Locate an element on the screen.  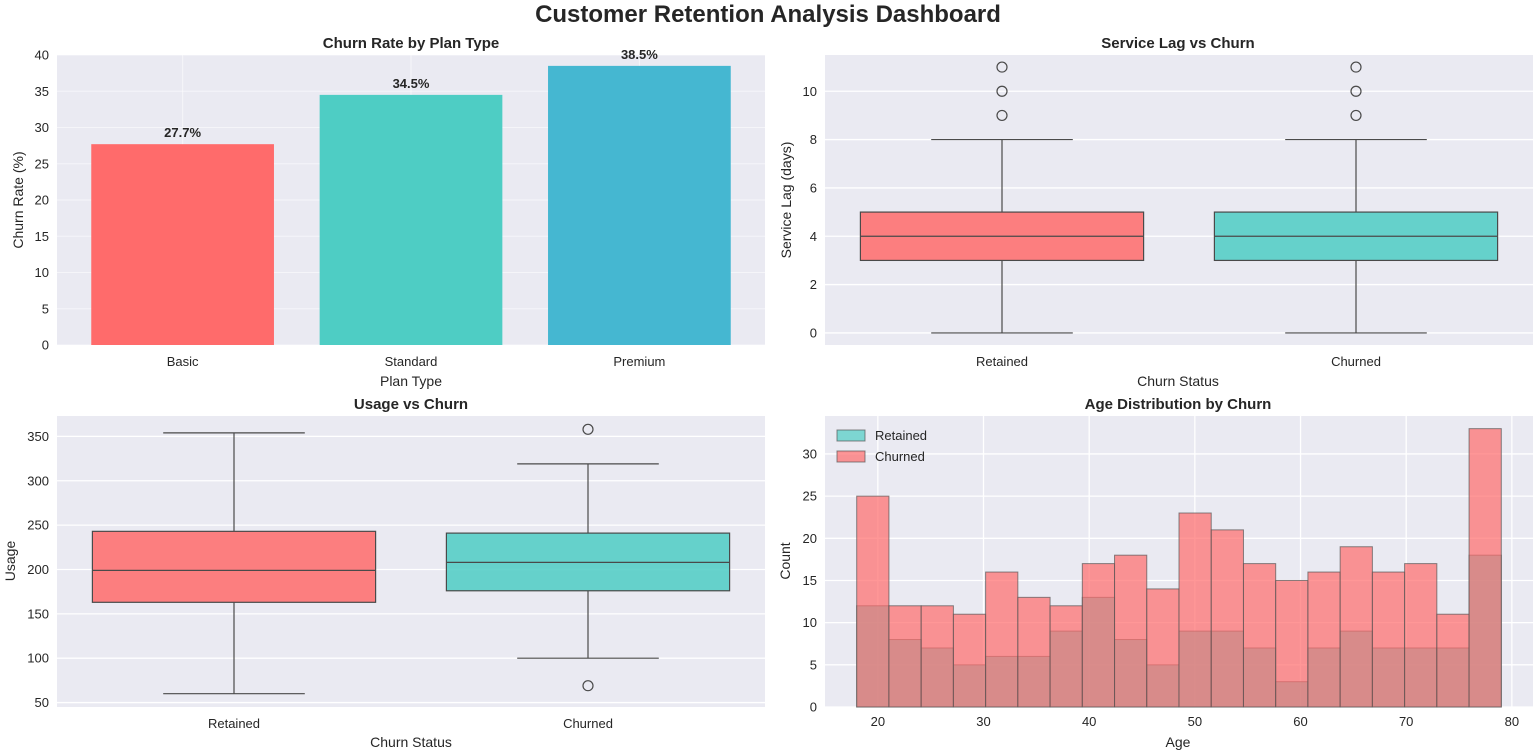
y-axis-label: Service Lag (days) is located at coordinates (786, 200).